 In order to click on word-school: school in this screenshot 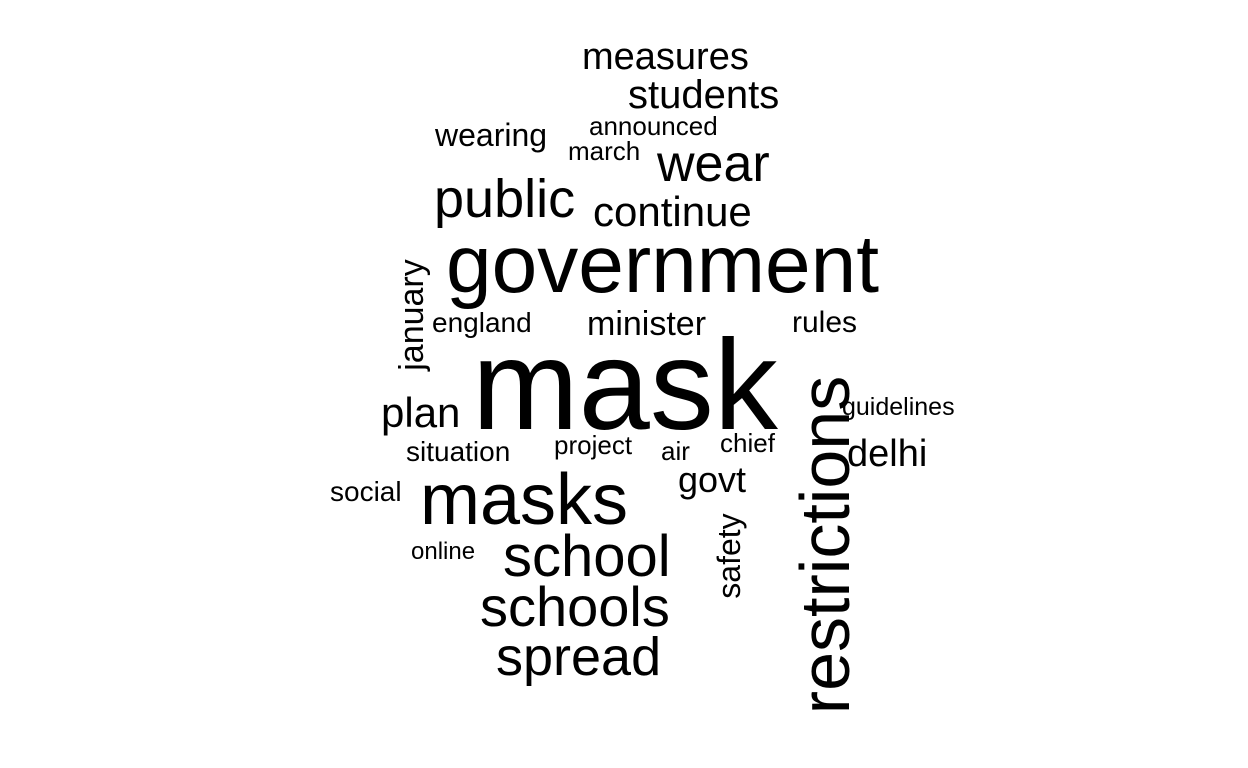, I will do `click(587, 556)`.